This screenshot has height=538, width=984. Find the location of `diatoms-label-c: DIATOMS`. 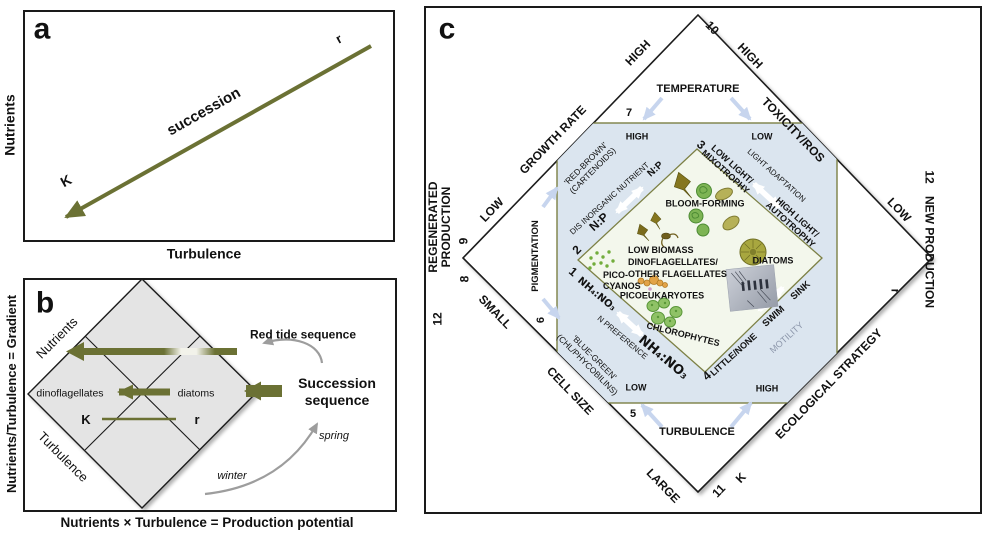

diatoms-label-c: DIATOMS is located at coordinates (773, 260).